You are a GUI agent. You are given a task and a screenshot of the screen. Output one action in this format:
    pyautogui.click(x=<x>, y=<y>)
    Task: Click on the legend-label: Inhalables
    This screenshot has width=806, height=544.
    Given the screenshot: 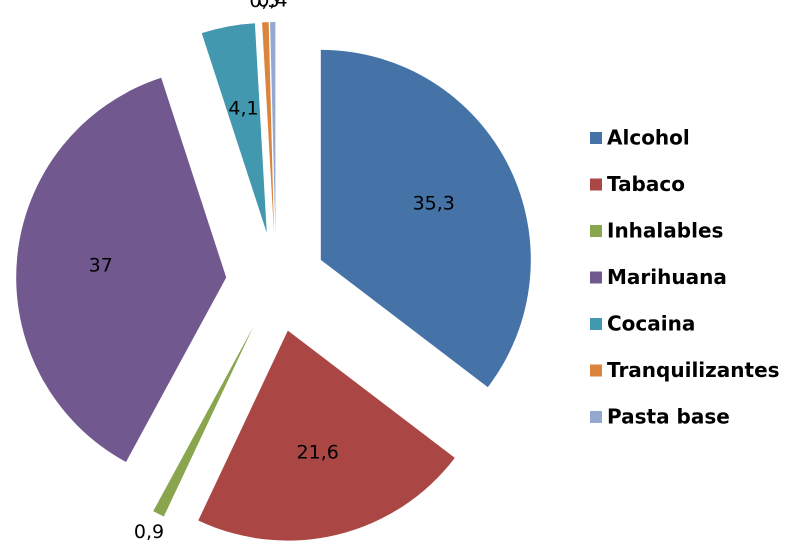 What is the action you would take?
    pyautogui.click(x=665, y=231)
    